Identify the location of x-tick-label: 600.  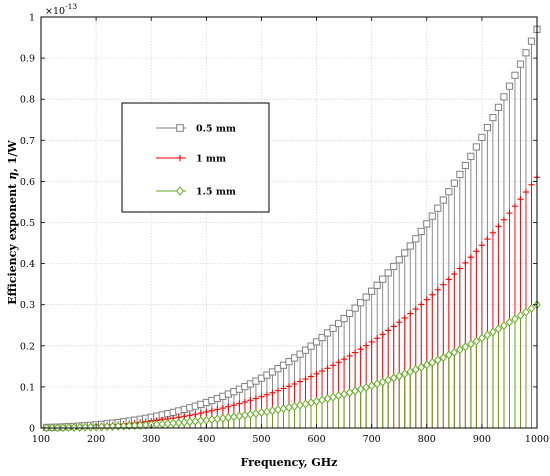
(316, 439).